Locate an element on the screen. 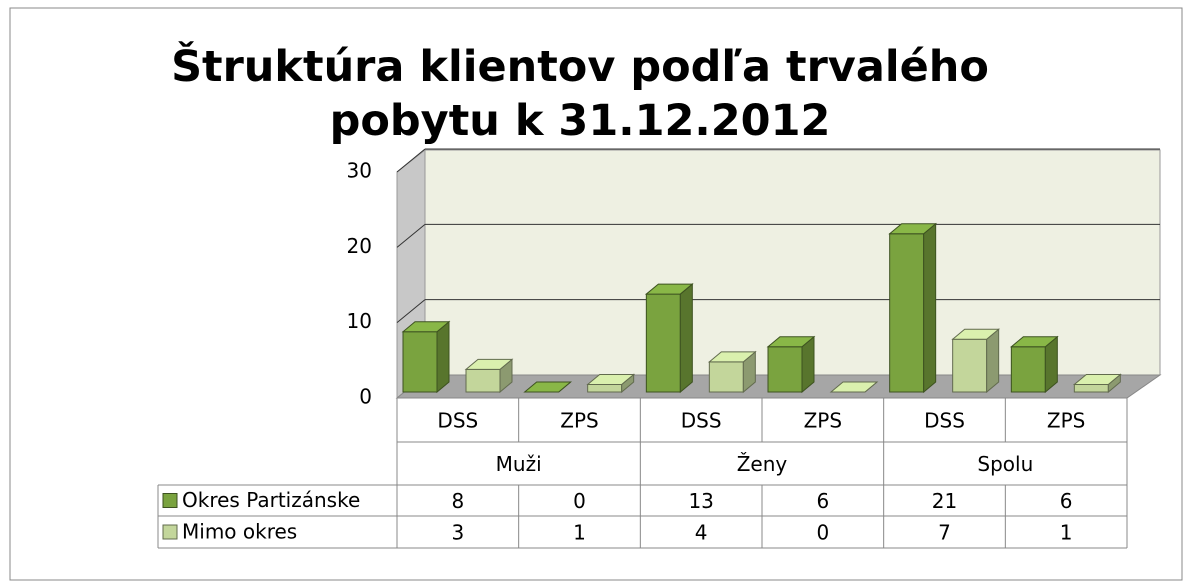 The width and height of the screenshot is (1192, 585). data-label: 21 is located at coordinates (944, 501).